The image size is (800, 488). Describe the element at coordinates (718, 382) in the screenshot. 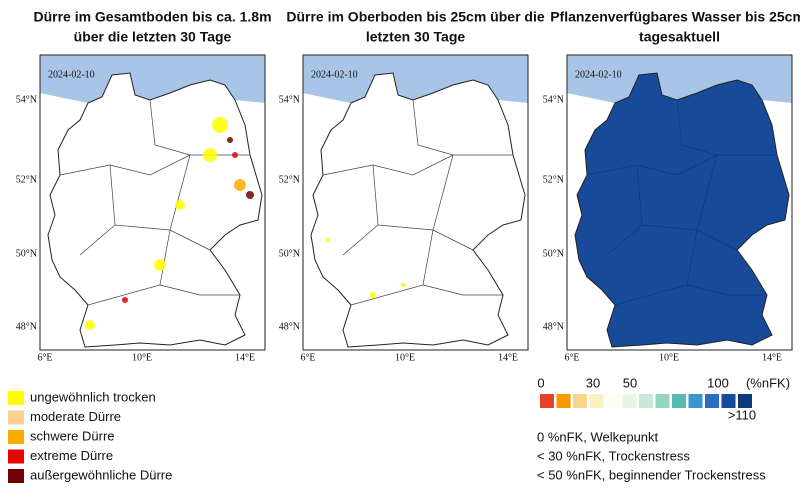

I see `scale-label: 100` at that location.